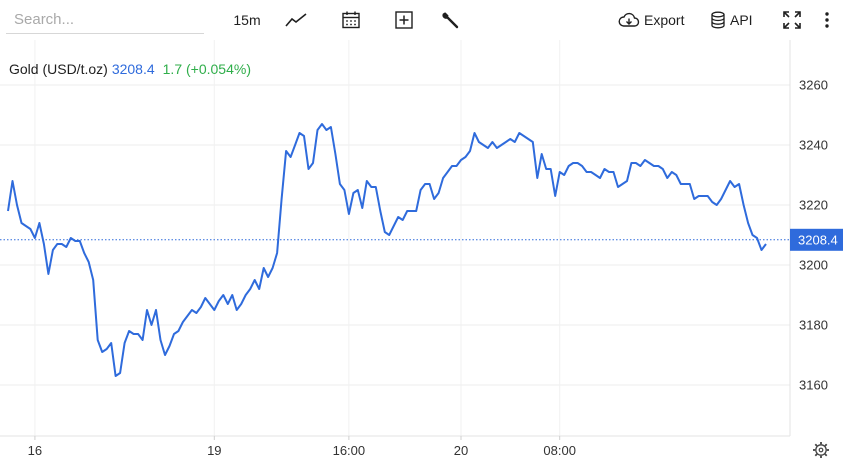  Describe the element at coordinates (664, 20) in the screenshot. I see `export-label: Export` at that location.